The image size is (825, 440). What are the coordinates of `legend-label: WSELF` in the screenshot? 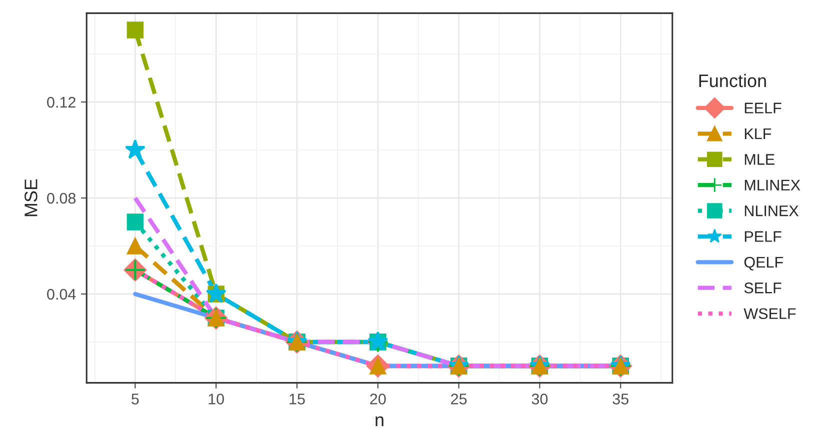 It's located at (770, 314).